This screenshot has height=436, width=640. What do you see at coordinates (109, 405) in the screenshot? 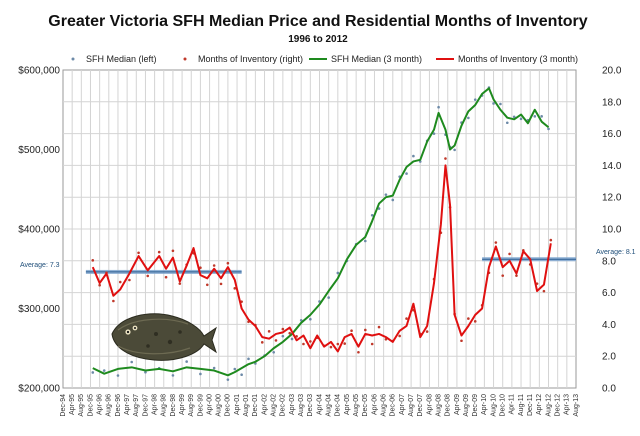
I see `x-axis-tick-label: Aug-96` at bounding box center [109, 405].